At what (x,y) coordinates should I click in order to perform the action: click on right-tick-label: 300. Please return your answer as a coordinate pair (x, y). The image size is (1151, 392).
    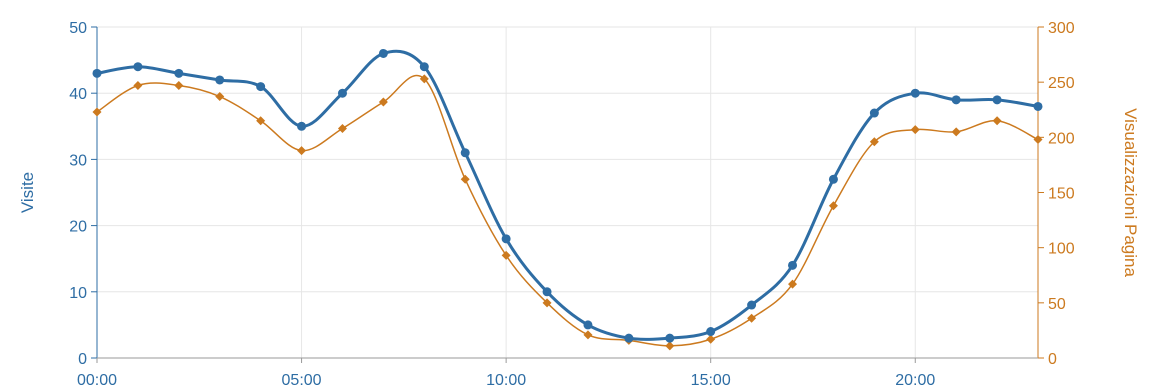
    Looking at the image, I should click on (1061, 28).